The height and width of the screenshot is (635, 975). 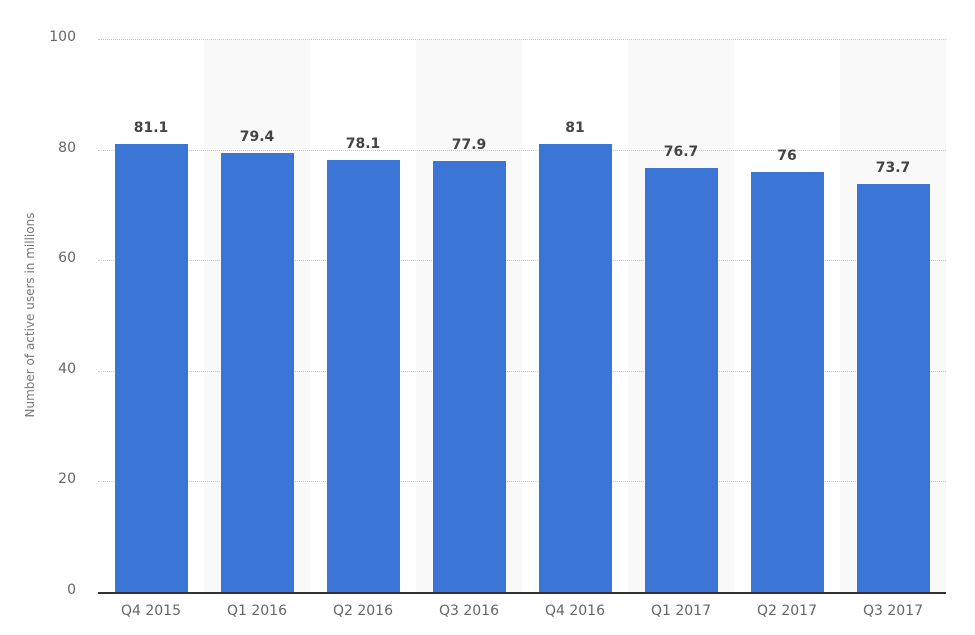 I want to click on data-label: 76.7, so click(x=681, y=151).